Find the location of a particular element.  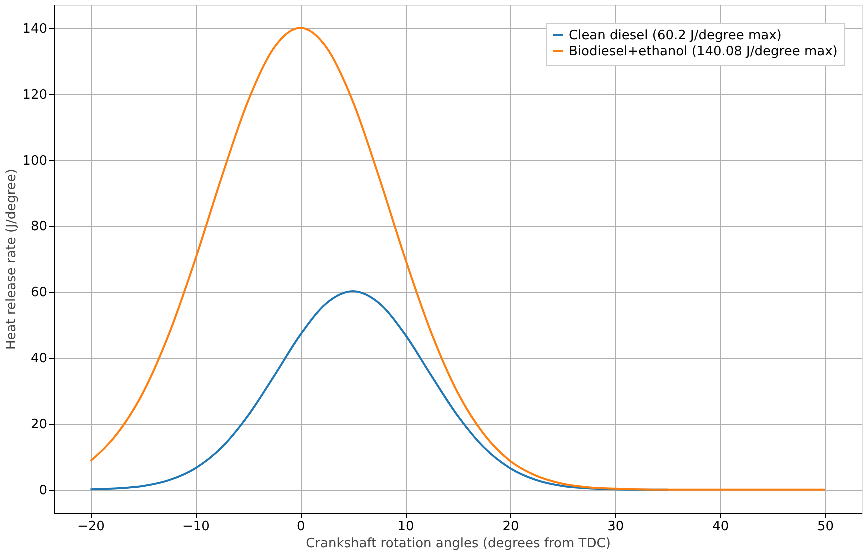

x-tick-label: 50 is located at coordinates (826, 527).